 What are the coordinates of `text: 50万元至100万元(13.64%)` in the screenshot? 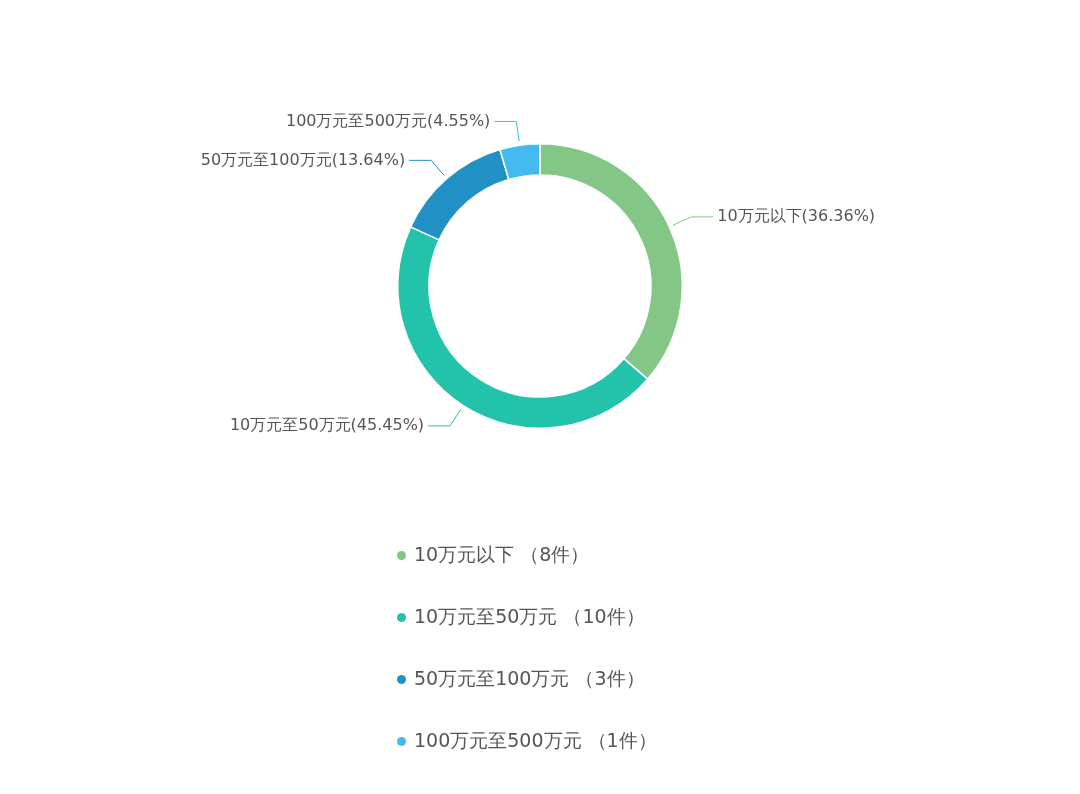 It's located at (303, 159).